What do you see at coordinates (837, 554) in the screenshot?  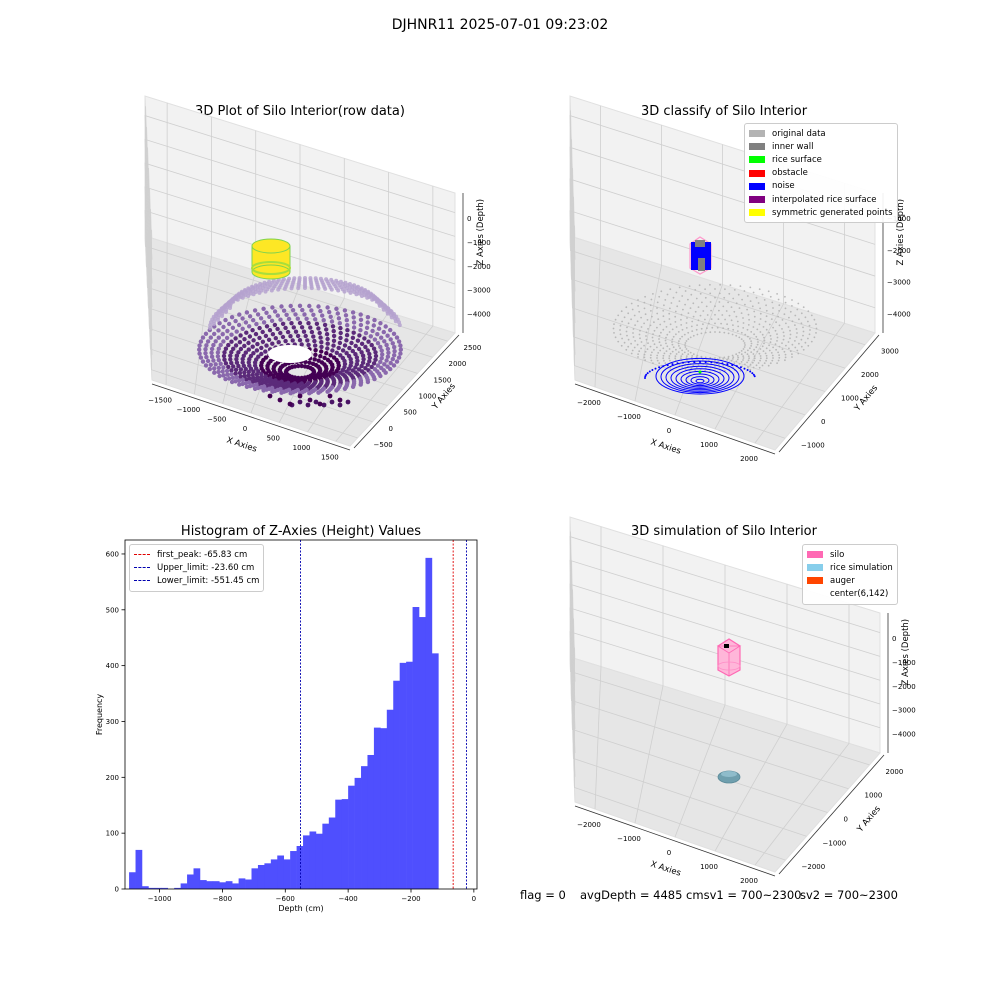 I see `legend-label: silo` at bounding box center [837, 554].